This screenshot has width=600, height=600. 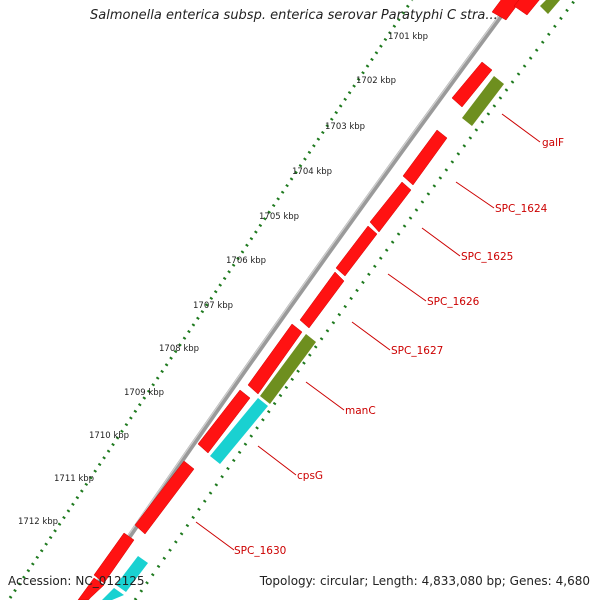 What do you see at coordinates (487, 257) in the screenshot?
I see `gene-label: SPC_1625` at bounding box center [487, 257].